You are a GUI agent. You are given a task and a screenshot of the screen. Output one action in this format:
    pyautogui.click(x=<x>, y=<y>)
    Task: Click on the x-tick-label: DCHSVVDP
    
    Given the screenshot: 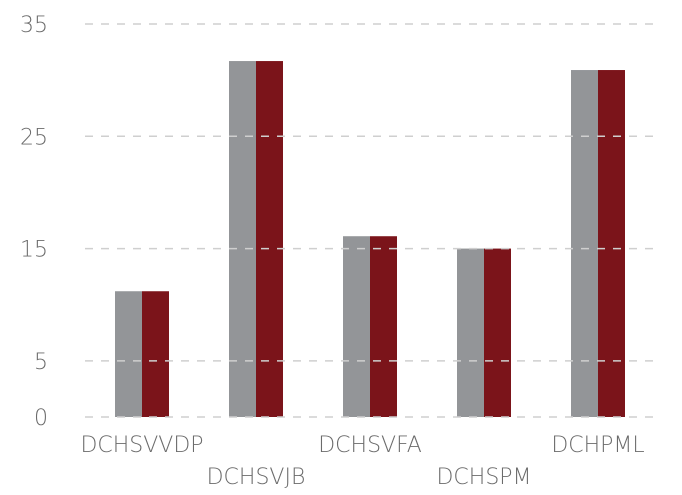 What is the action you would take?
    pyautogui.click(x=141, y=445)
    